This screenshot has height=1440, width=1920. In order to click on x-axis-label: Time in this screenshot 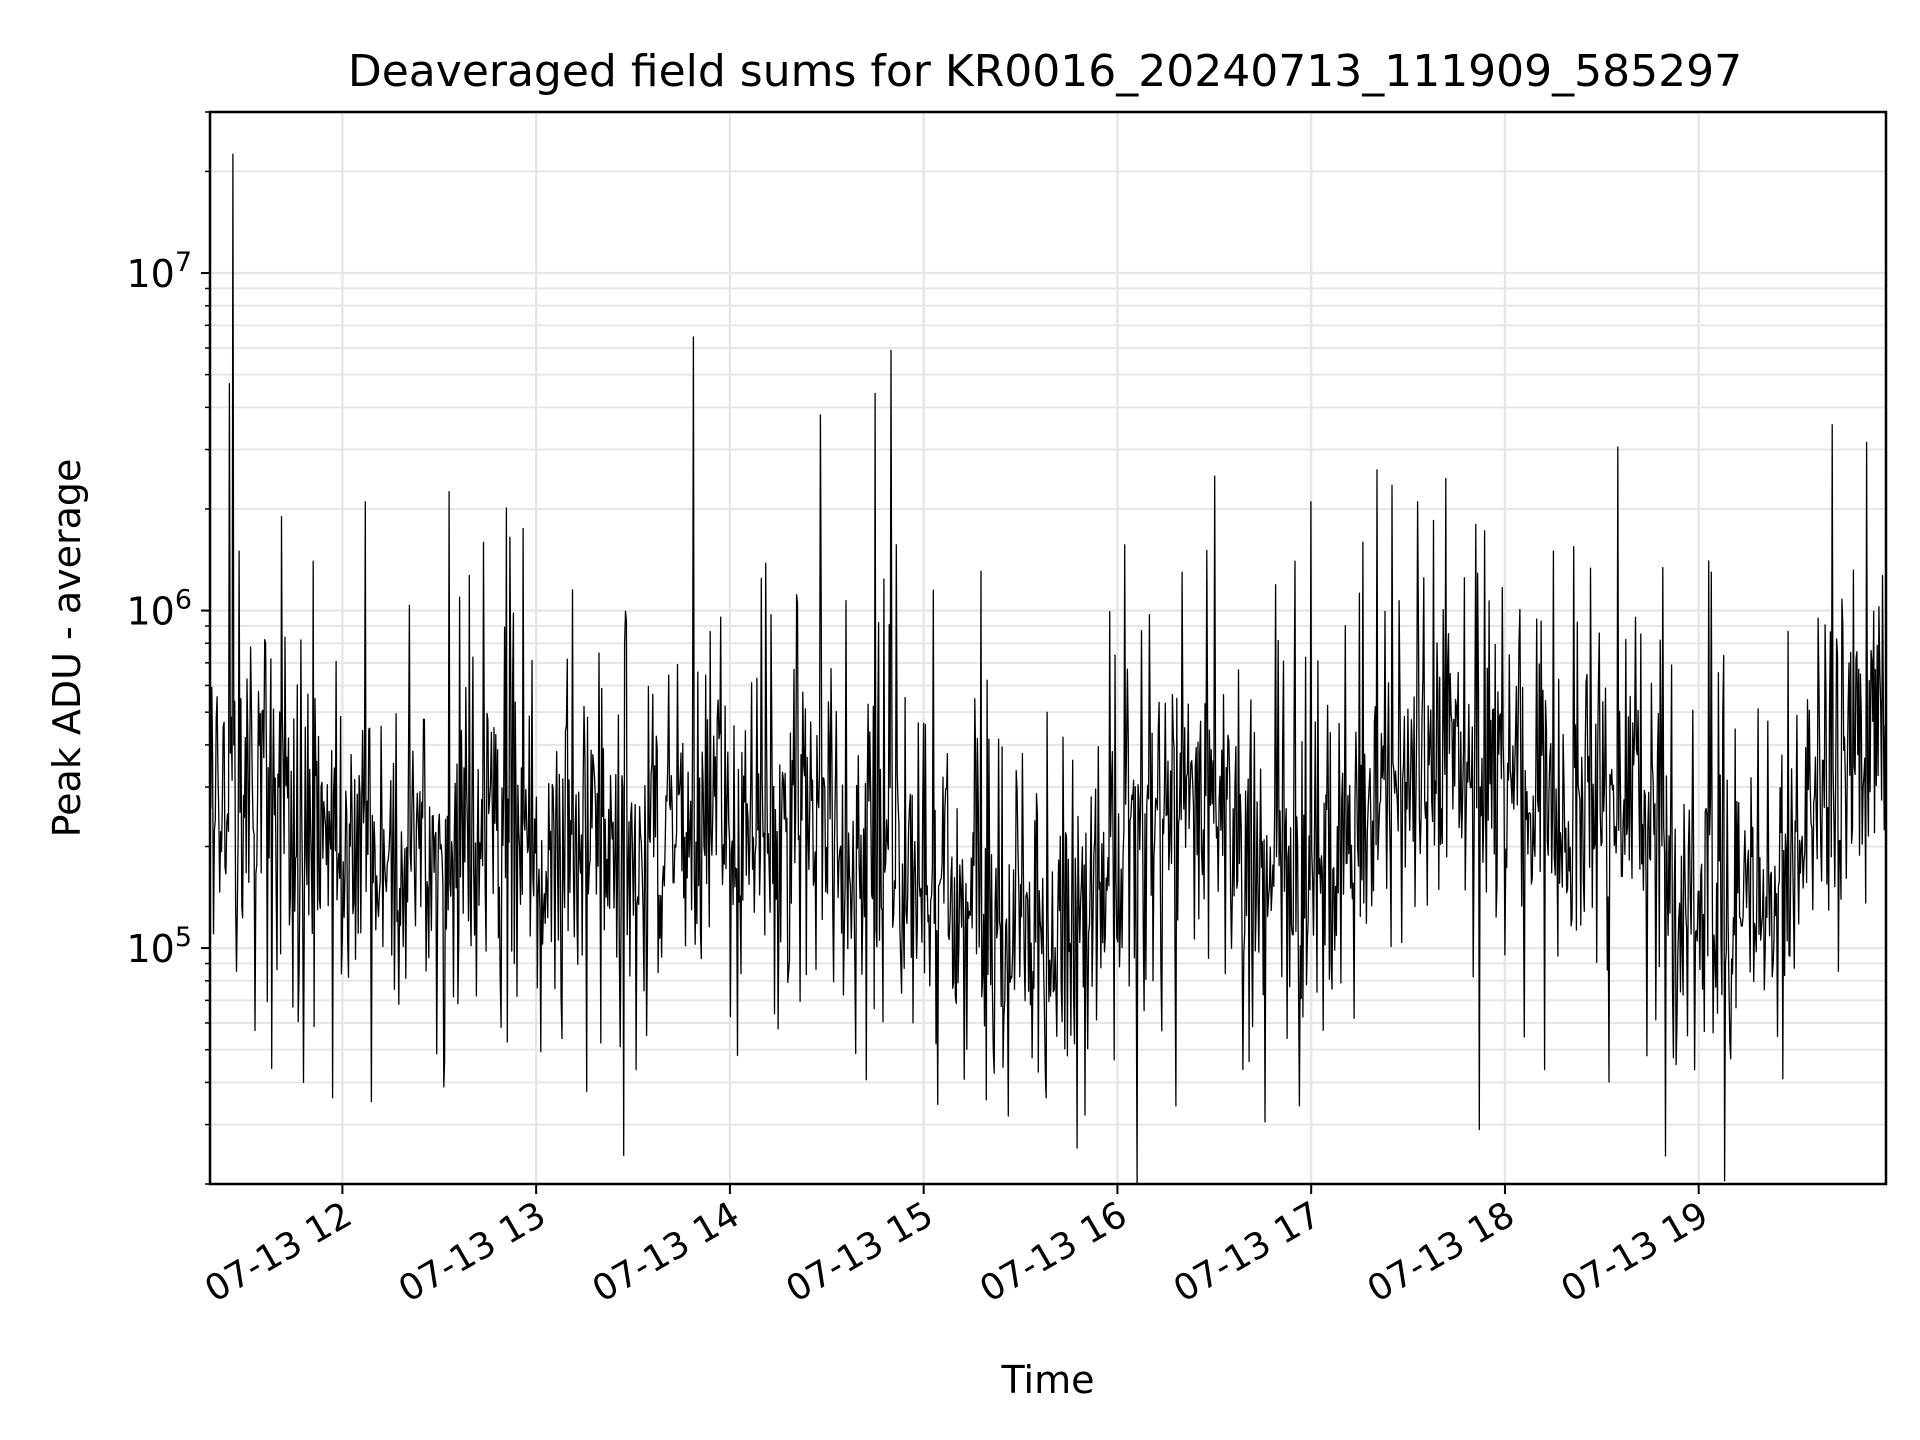, I will do `click(1048, 1380)`.